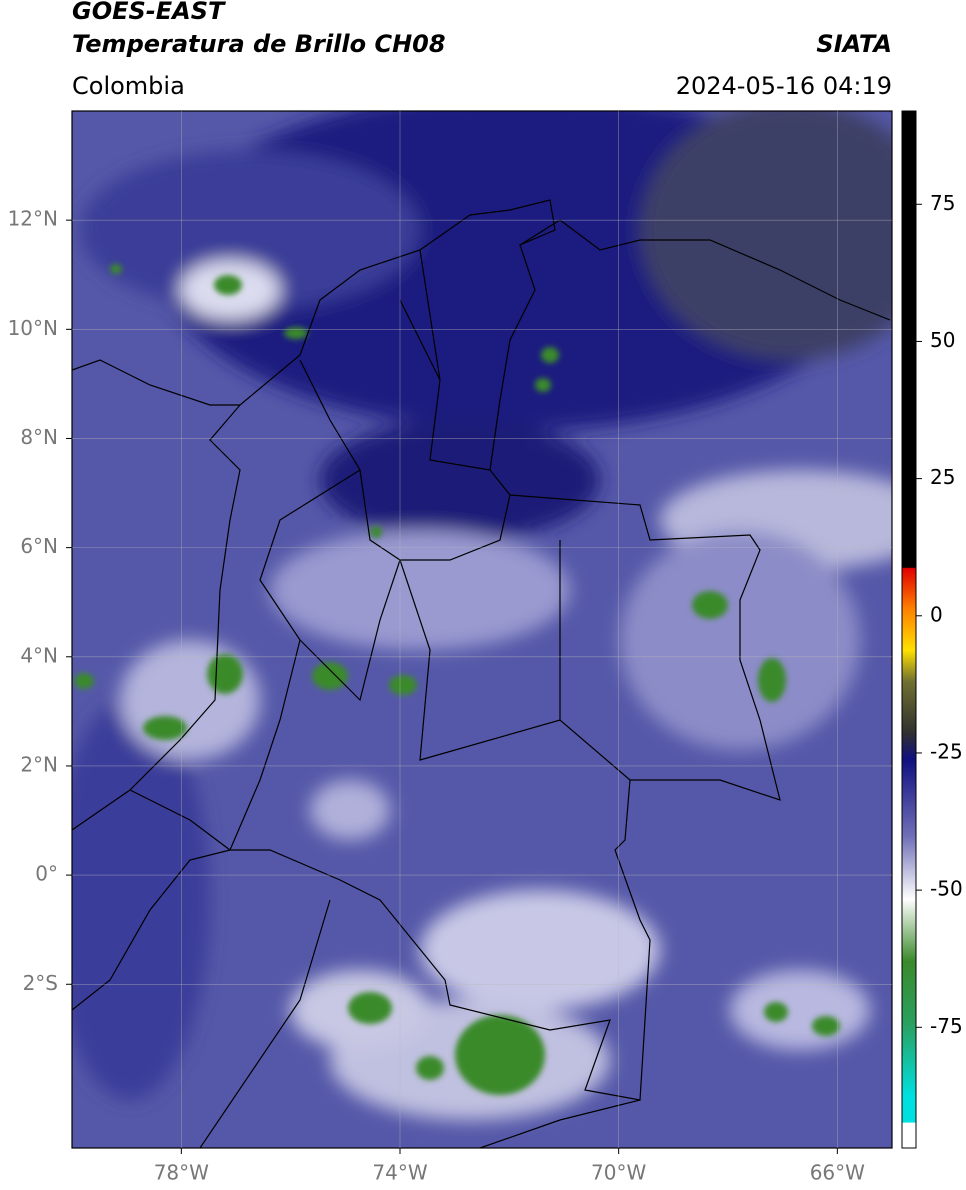 This screenshot has width=966, height=1190. What do you see at coordinates (946, 1026) in the screenshot?
I see `colorbar-tick-label: -75` at bounding box center [946, 1026].